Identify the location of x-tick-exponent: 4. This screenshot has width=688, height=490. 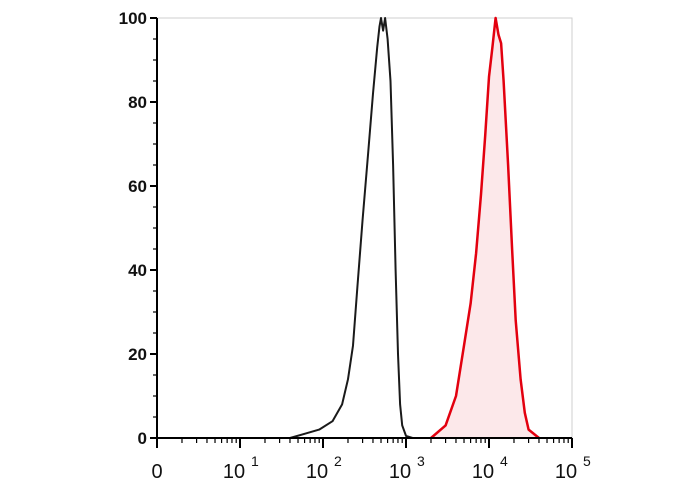
(504, 461).